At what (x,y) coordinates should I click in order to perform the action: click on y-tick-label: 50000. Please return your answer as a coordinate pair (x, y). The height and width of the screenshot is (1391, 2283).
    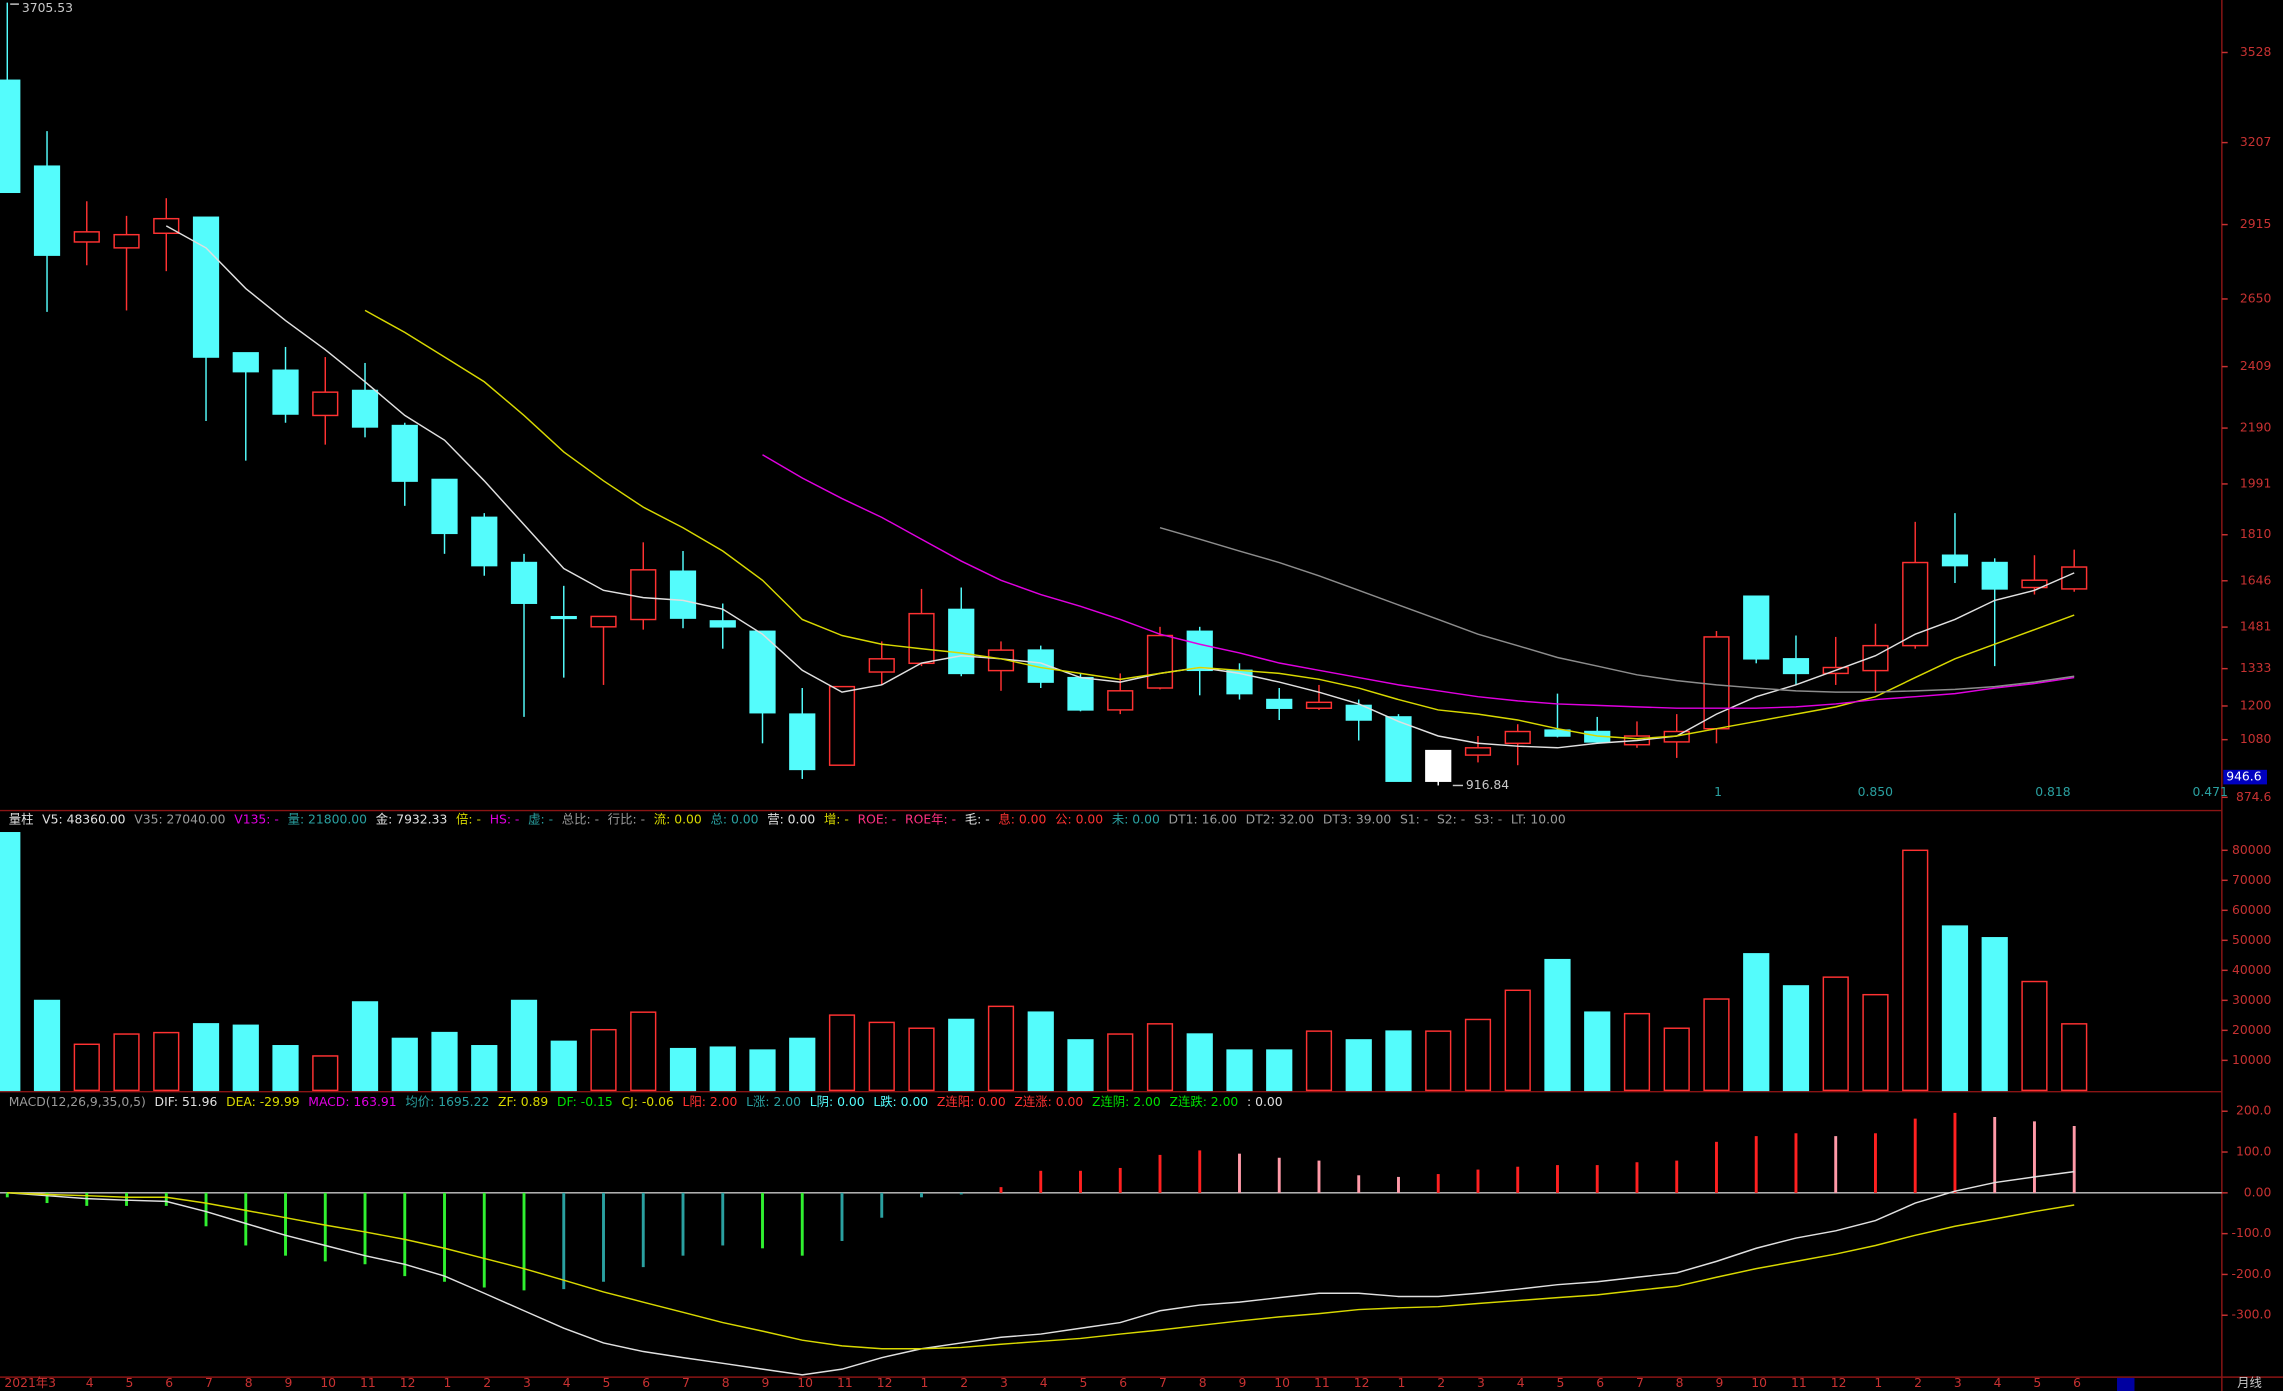
    Looking at the image, I should click on (2251, 940).